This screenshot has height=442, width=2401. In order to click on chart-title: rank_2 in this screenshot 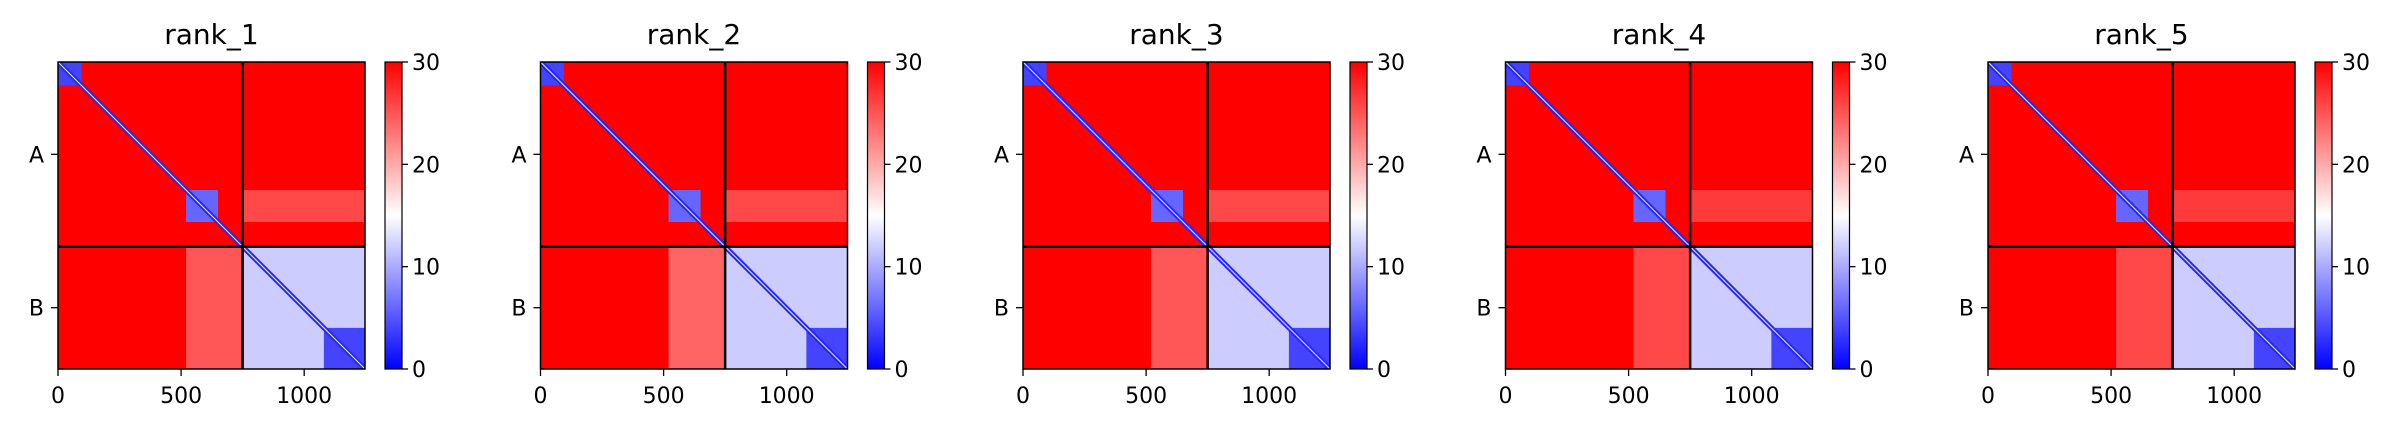, I will do `click(694, 34)`.